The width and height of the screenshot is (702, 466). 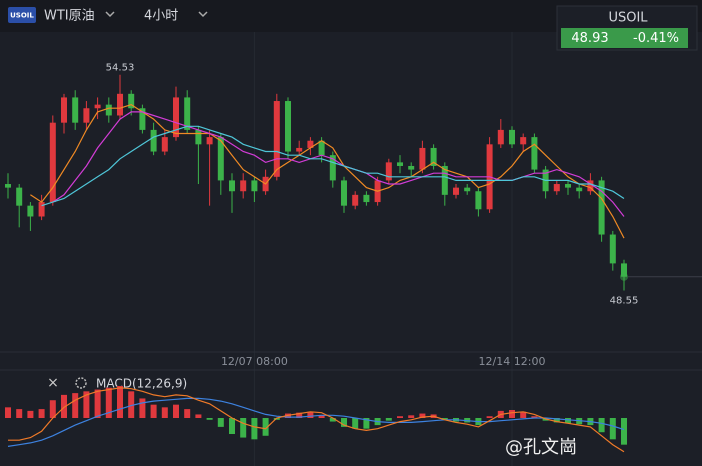 What do you see at coordinates (541, 447) in the screenshot?
I see `watermark: @孔文崗` at bounding box center [541, 447].